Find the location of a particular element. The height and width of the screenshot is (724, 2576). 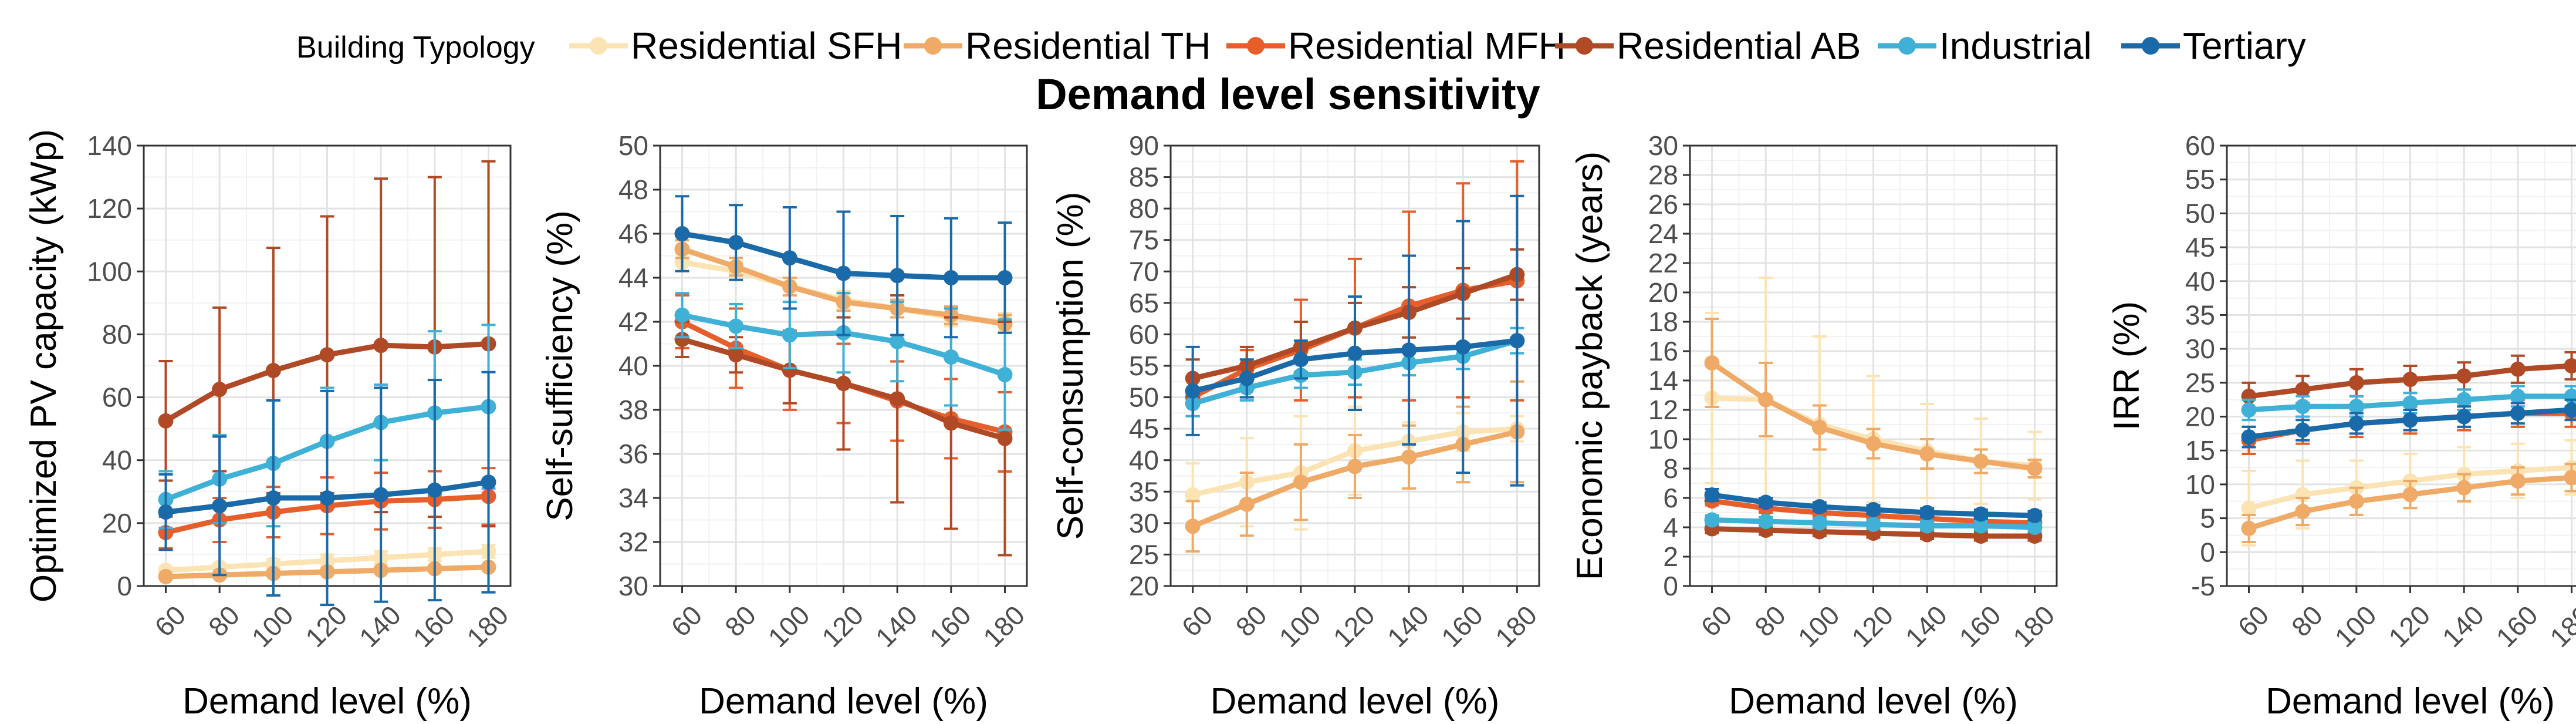

y-tick-label: 15 is located at coordinates (2200, 450).